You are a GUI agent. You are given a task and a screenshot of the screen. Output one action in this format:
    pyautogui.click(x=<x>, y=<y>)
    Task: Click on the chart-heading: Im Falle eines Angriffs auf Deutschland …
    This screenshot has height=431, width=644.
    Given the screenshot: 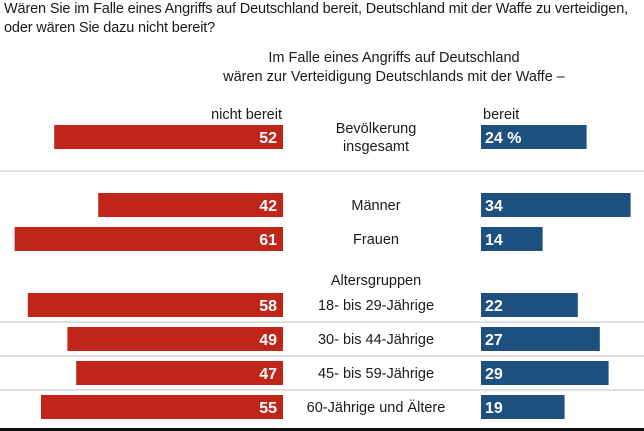 What is the action you would take?
    pyautogui.click(x=322, y=68)
    